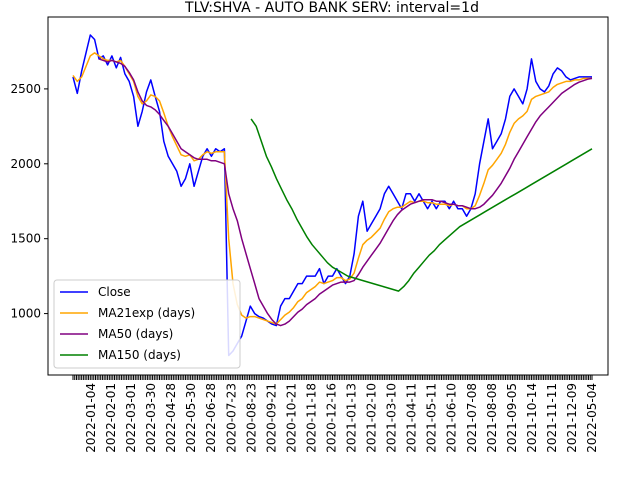  I want to click on x-tick-label: 2021-06-10, so click(452, 418).